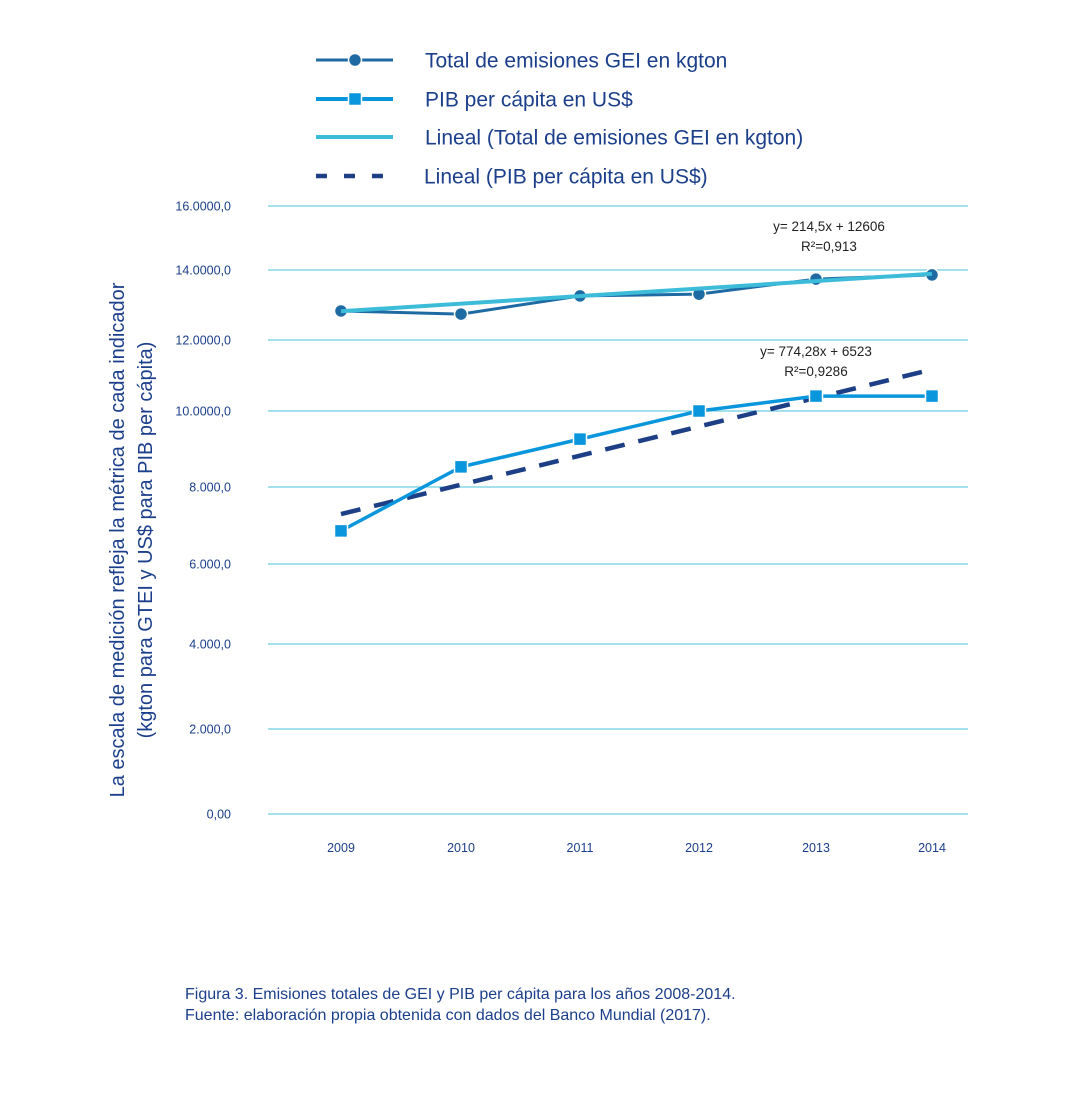 The height and width of the screenshot is (1100, 1068). I want to click on legend-item: Lineal (Total de emisiones GEI en kgton), so click(559, 138).